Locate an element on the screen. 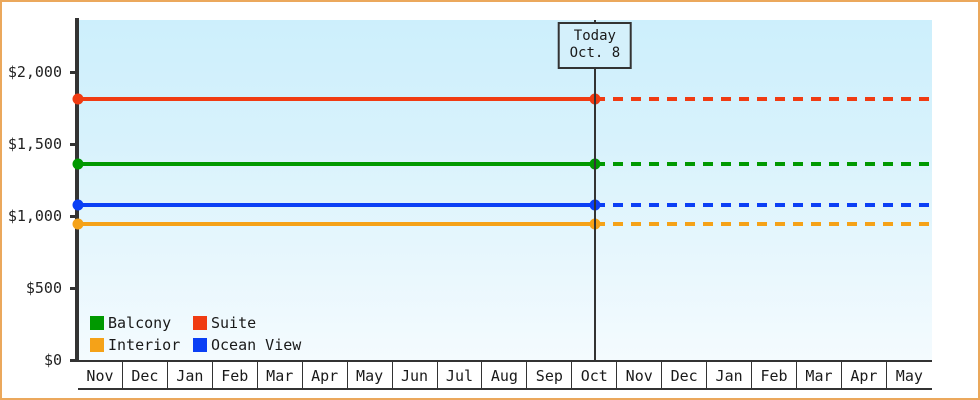  series-line-solid-suite is located at coordinates (336, 98).